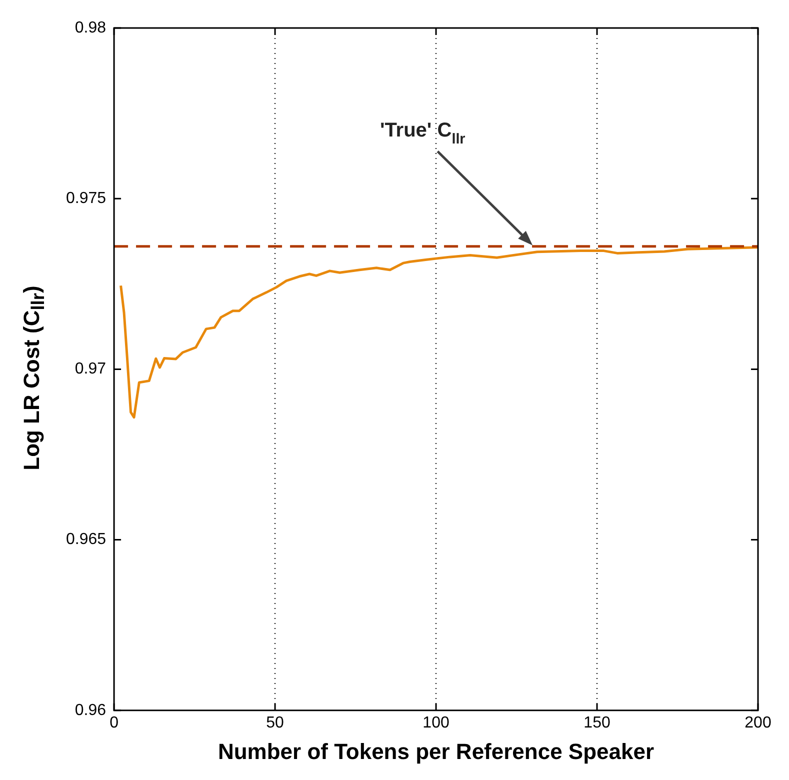 Image resolution: width=789 pixels, height=780 pixels. What do you see at coordinates (86, 199) in the screenshot?
I see `y-tick-label: 0.975` at bounding box center [86, 199].